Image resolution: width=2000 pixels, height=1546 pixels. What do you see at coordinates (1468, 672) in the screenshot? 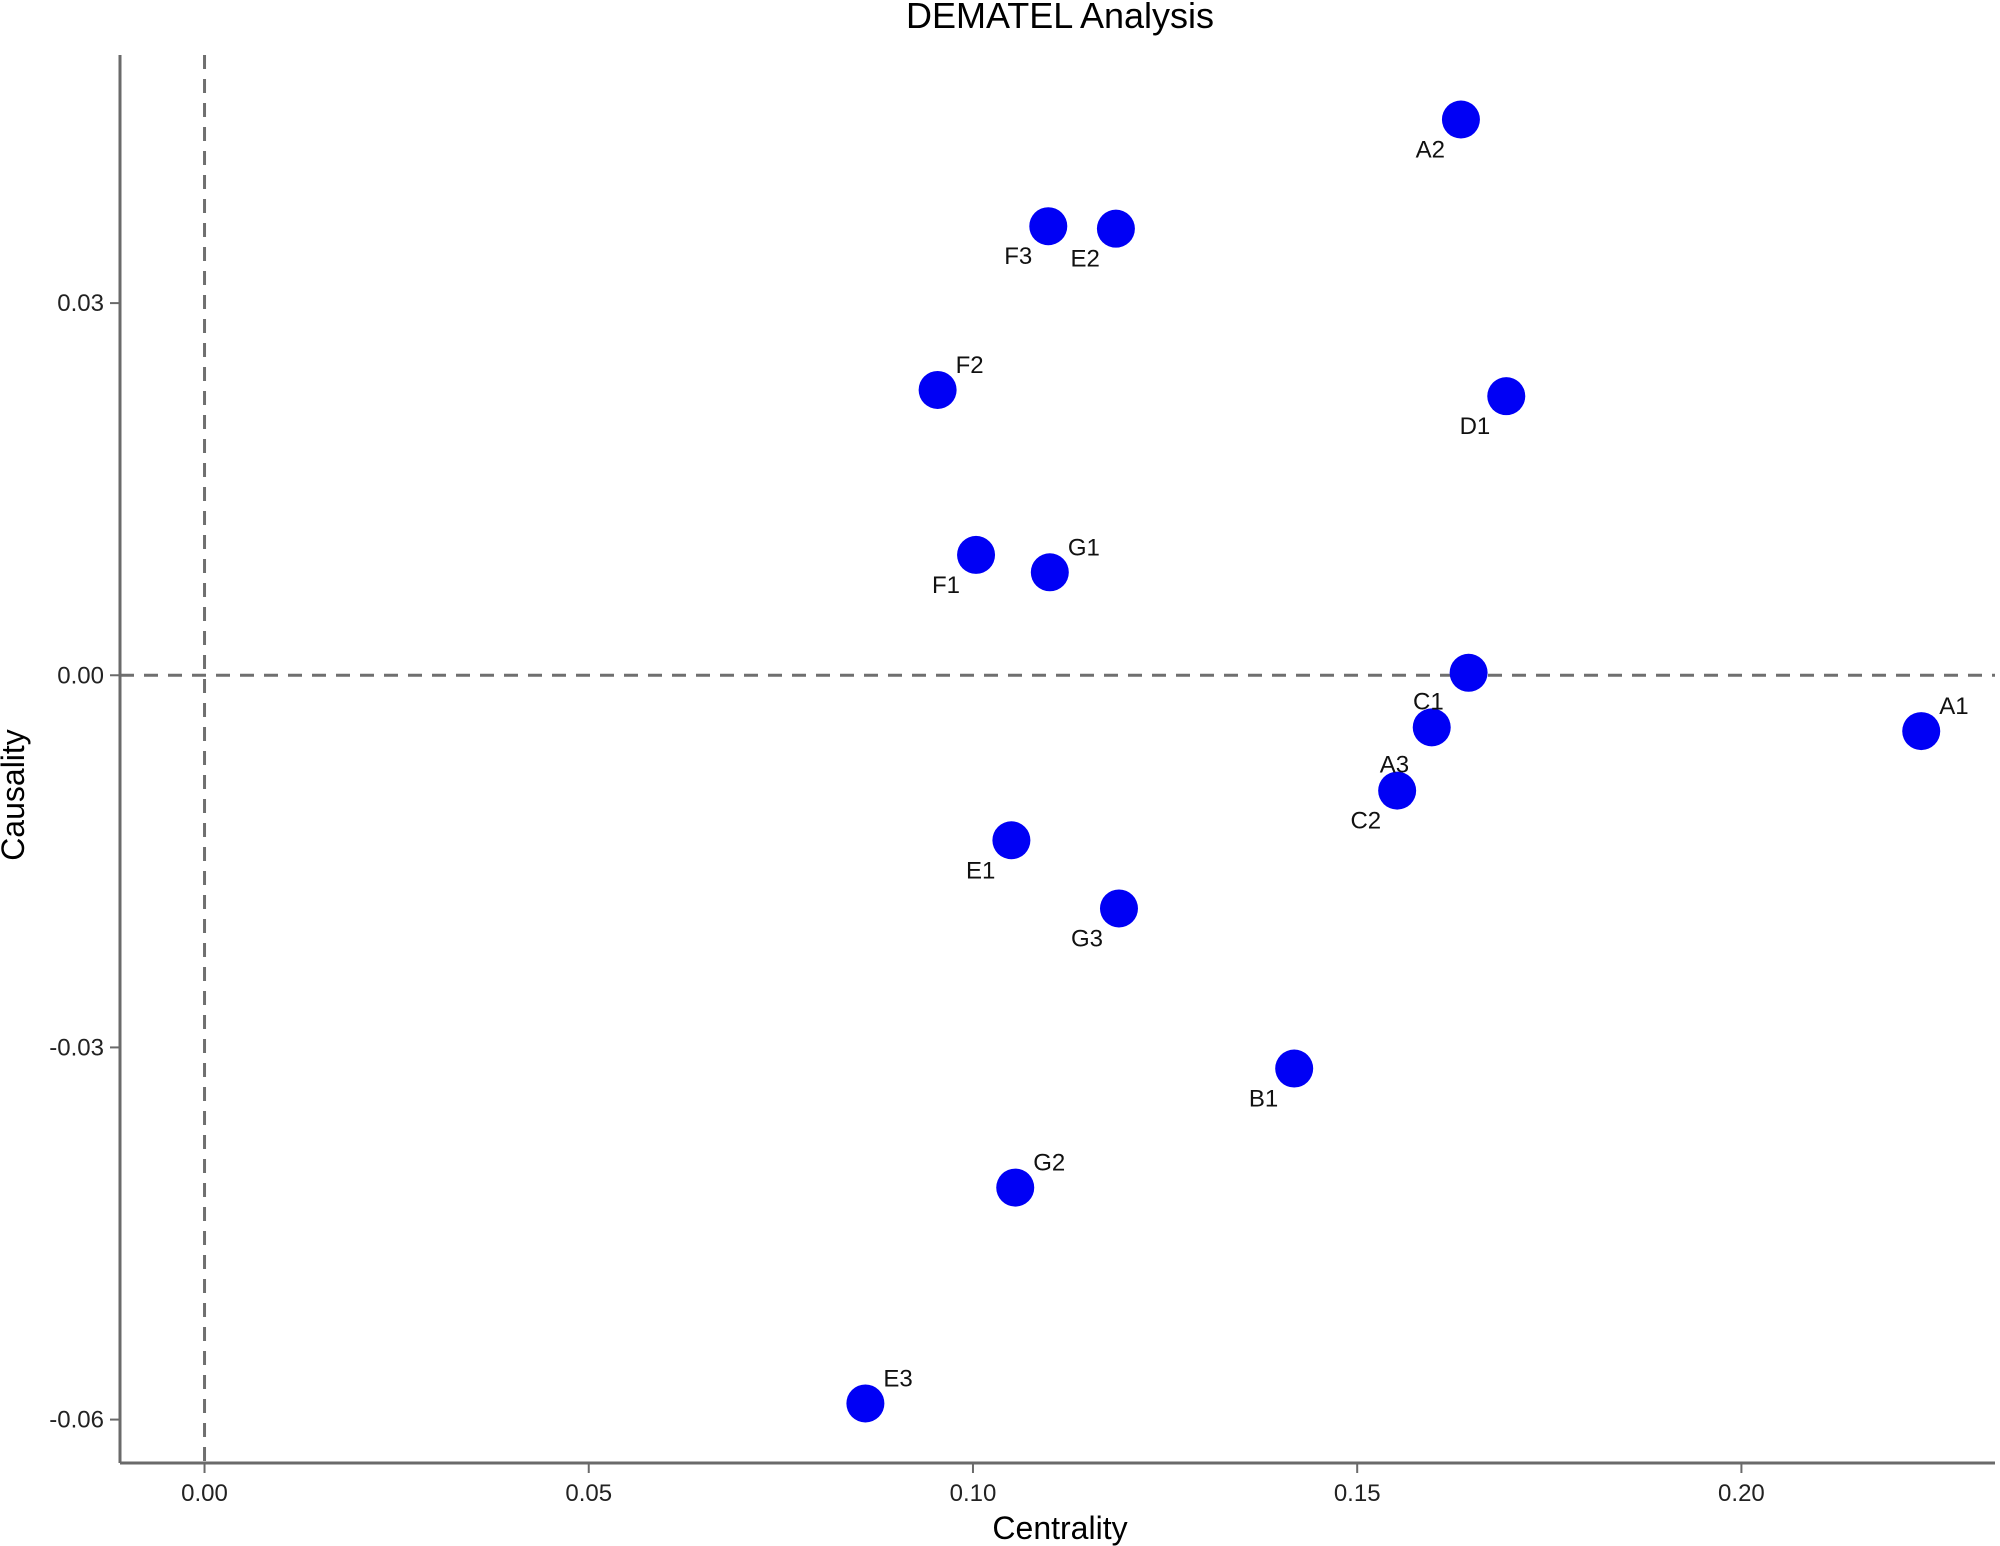
I see `data-point` at bounding box center [1468, 672].